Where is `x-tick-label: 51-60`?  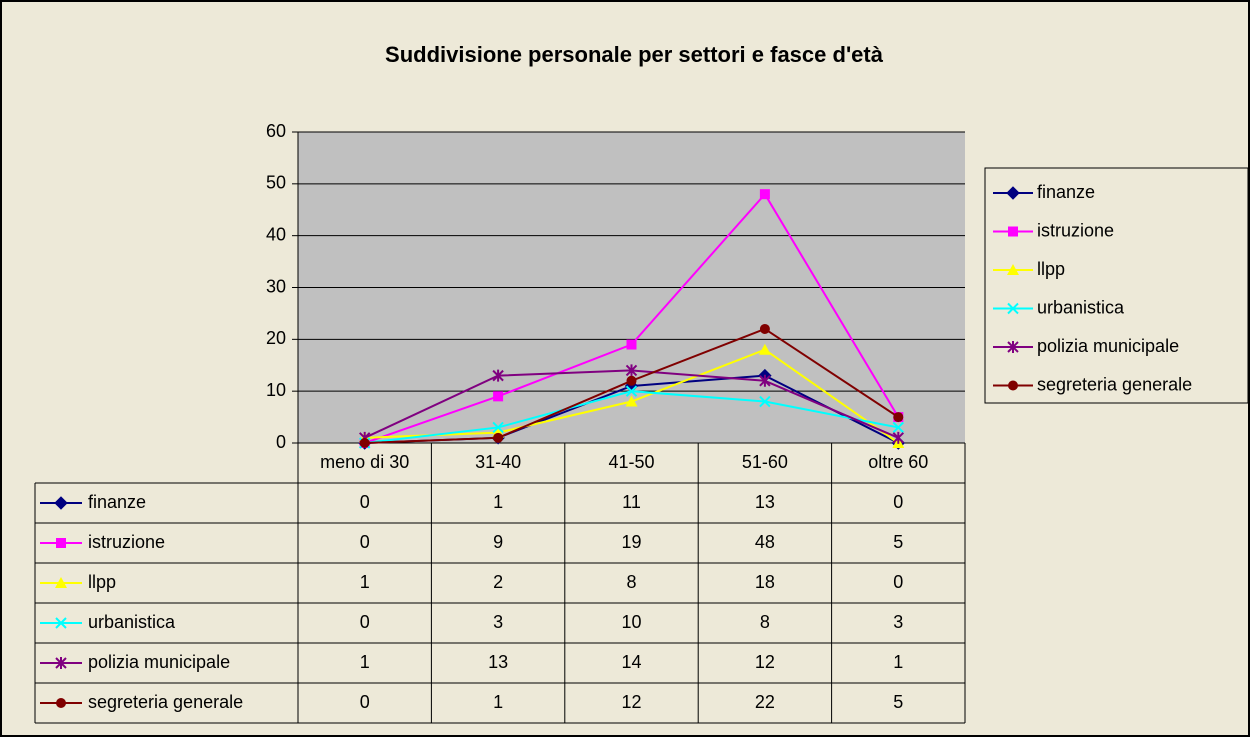
x-tick-label: 51-60 is located at coordinates (765, 462).